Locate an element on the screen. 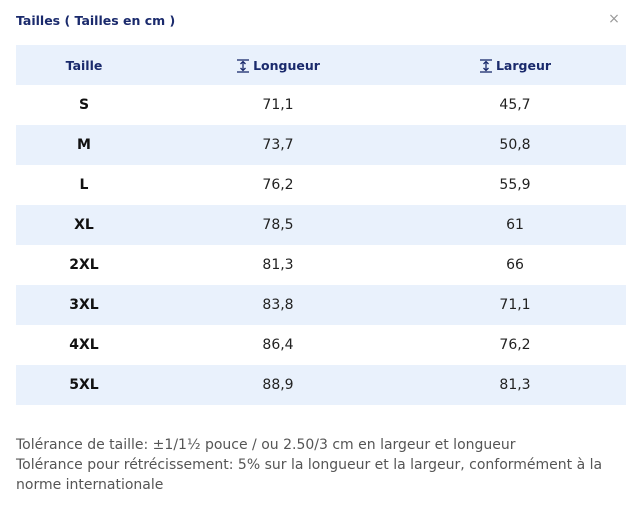  table-cell: 2XL is located at coordinates (84, 265).